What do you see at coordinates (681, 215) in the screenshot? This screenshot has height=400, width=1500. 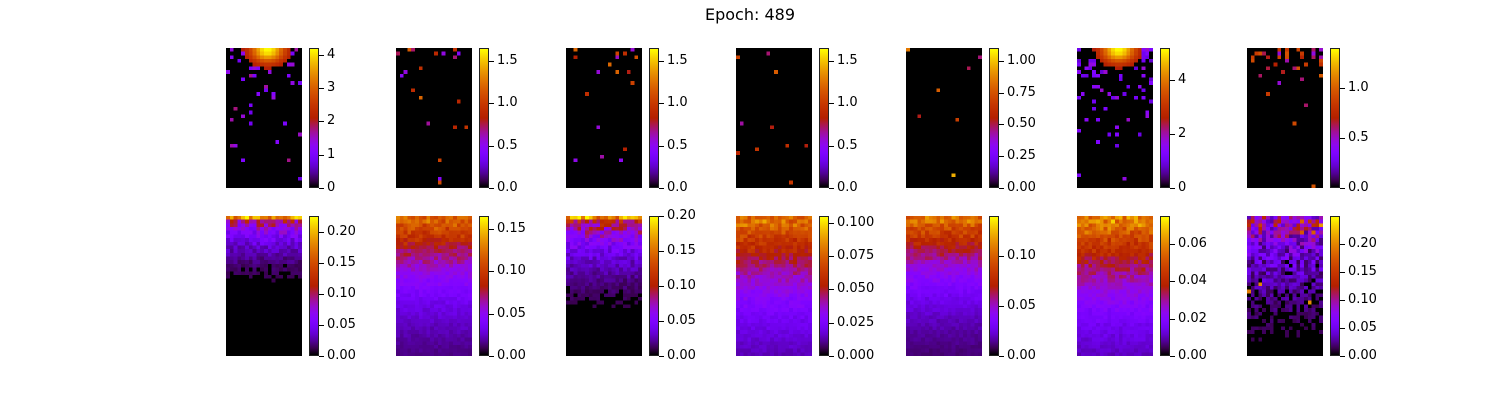 I see `colorbar-tick-label: 0.20` at bounding box center [681, 215].